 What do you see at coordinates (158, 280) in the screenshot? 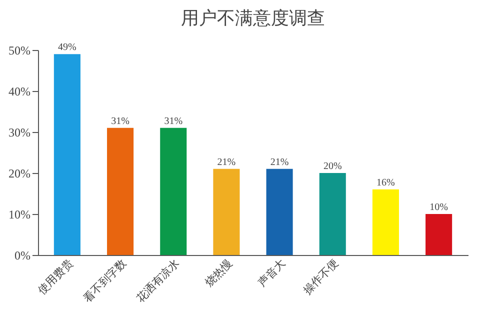
I see `x-tick-label: 花洒有凉水` at bounding box center [158, 280].